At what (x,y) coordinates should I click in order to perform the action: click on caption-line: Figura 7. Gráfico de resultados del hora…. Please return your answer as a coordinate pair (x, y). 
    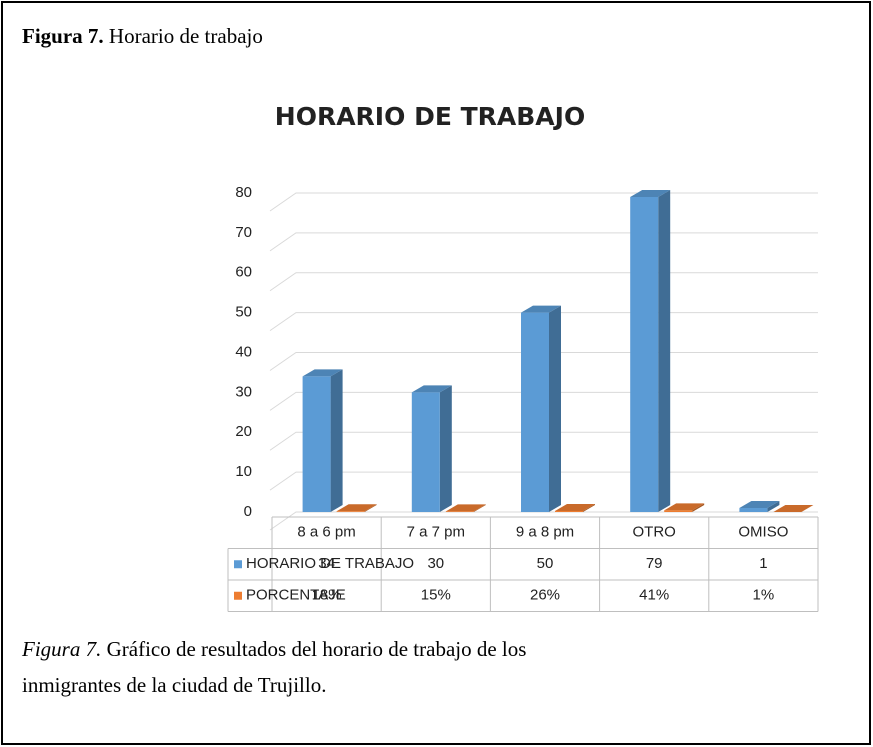
    Looking at the image, I should click on (273, 649).